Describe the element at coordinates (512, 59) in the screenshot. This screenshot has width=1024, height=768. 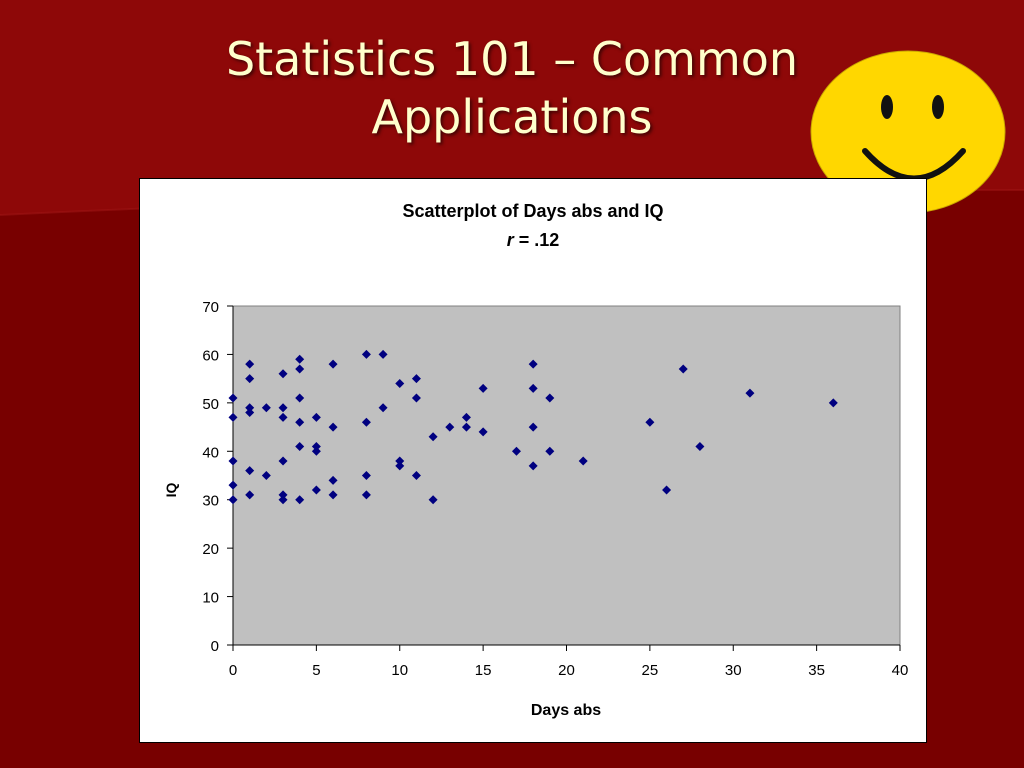
I see `slide-title-line-1: Statistics 101 – Common` at that location.